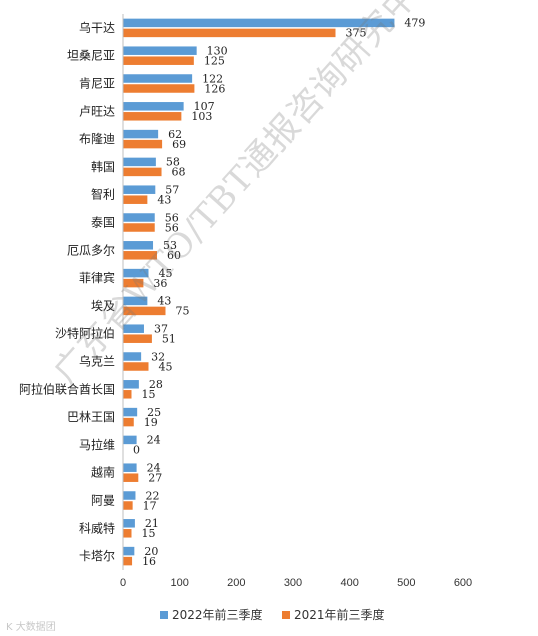 This screenshot has height=636, width=538. What do you see at coordinates (97, 110) in the screenshot?
I see `category-label: 卢旺达` at bounding box center [97, 110].